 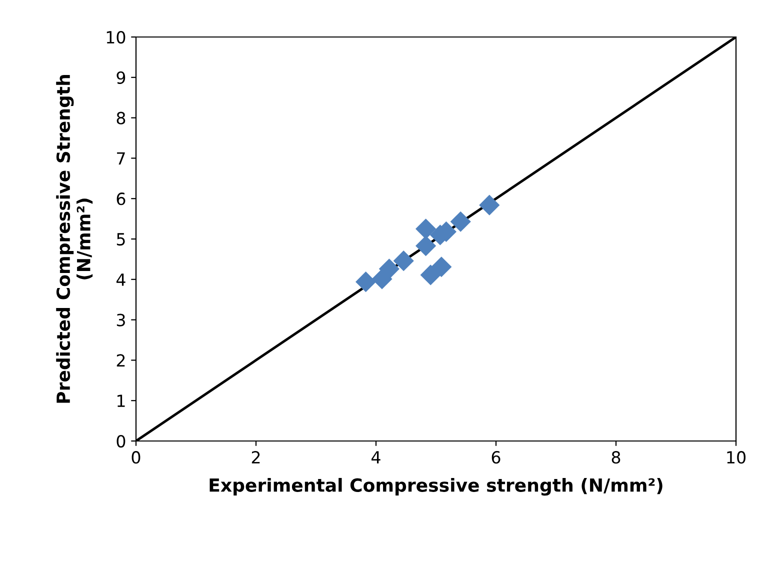 I want to click on x-tick-label: 8, so click(x=616, y=457).